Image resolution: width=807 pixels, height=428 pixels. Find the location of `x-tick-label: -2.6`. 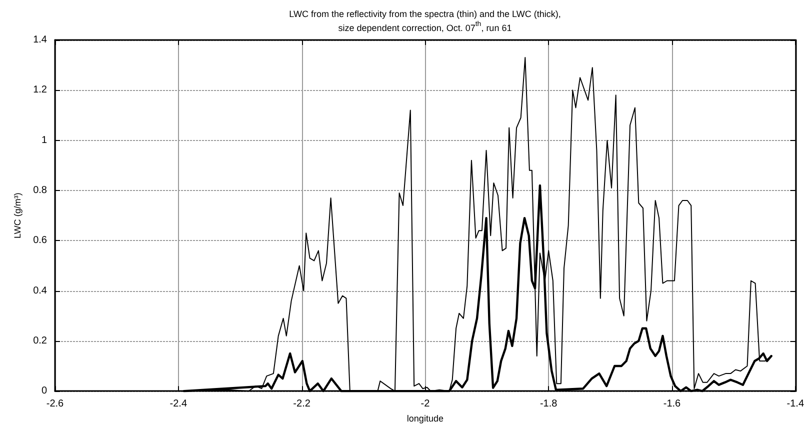

x-tick-label: -2.6 is located at coordinates (55, 404).